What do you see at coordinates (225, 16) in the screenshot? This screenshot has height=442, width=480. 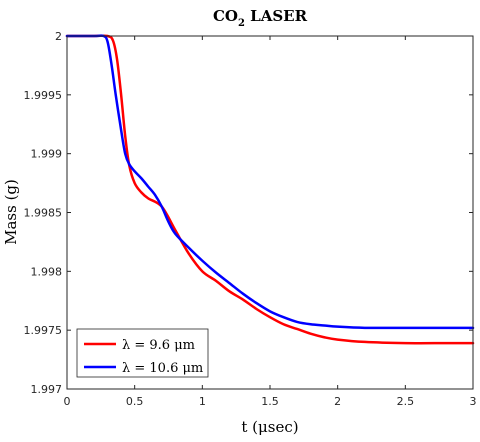 I see `chart-title-main: CO` at bounding box center [225, 16].